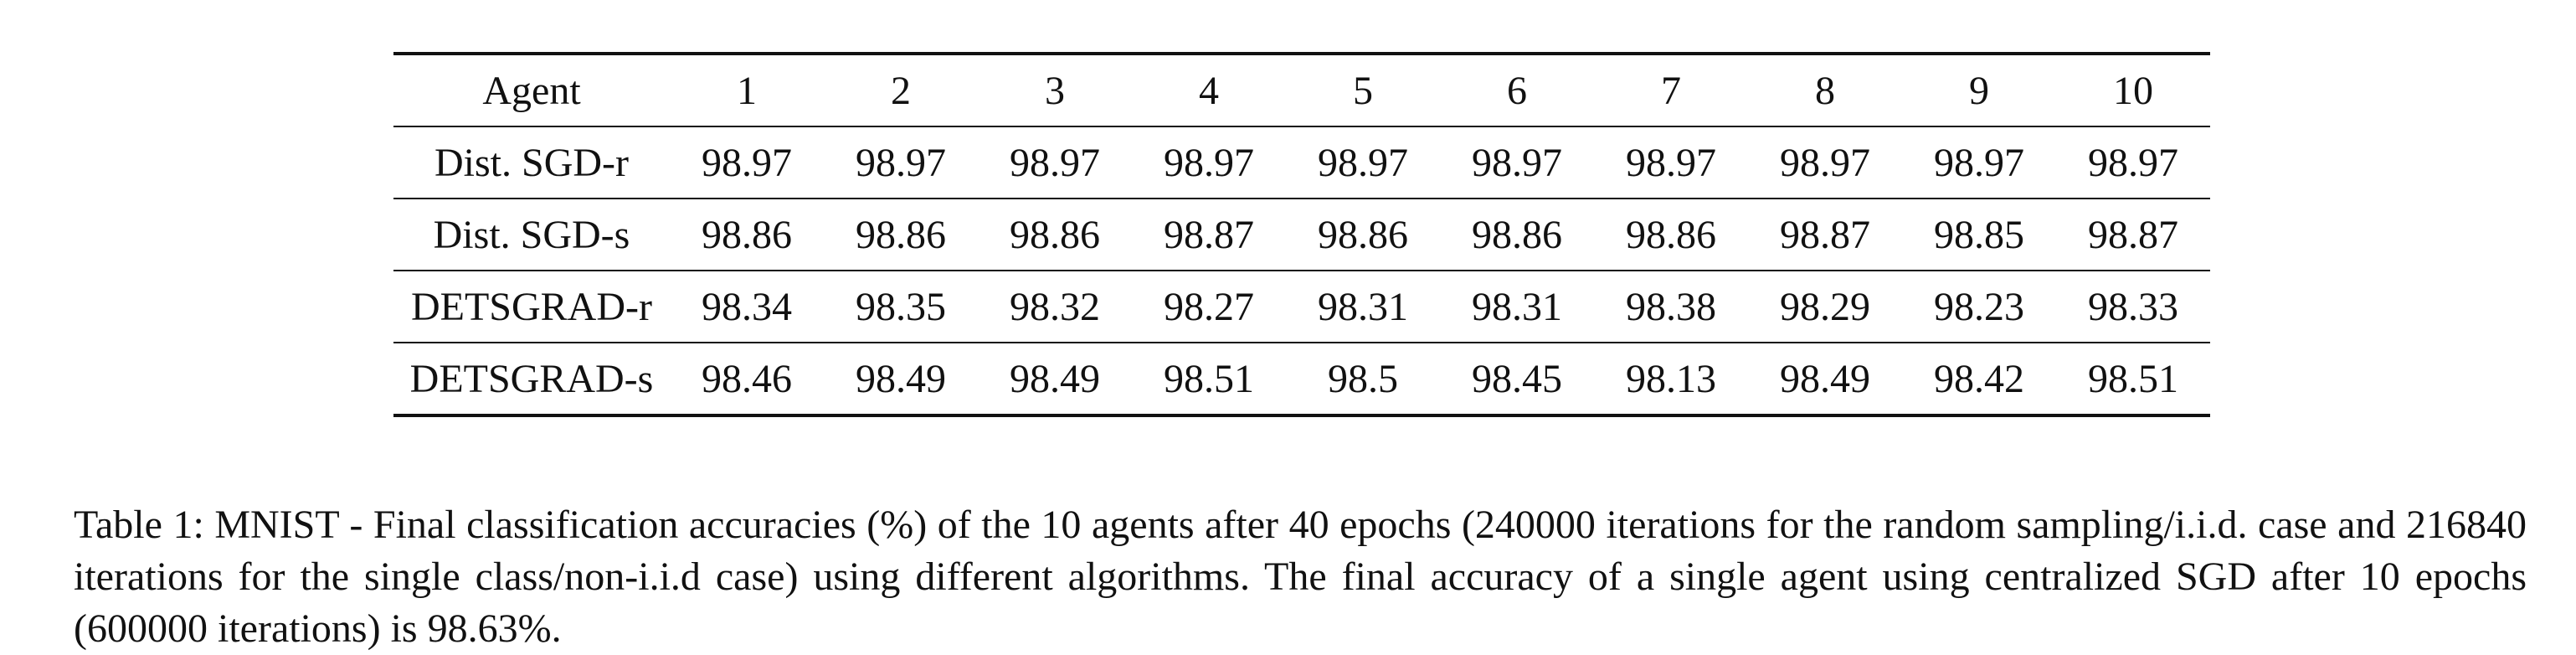 The width and height of the screenshot is (2576, 655). What do you see at coordinates (901, 90) in the screenshot?
I see `column-header-agent-2: 2` at bounding box center [901, 90].